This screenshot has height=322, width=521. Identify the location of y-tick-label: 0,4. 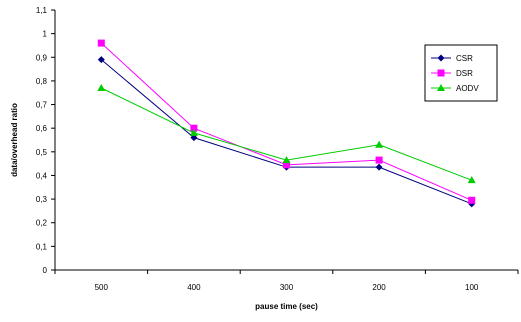
(42, 175).